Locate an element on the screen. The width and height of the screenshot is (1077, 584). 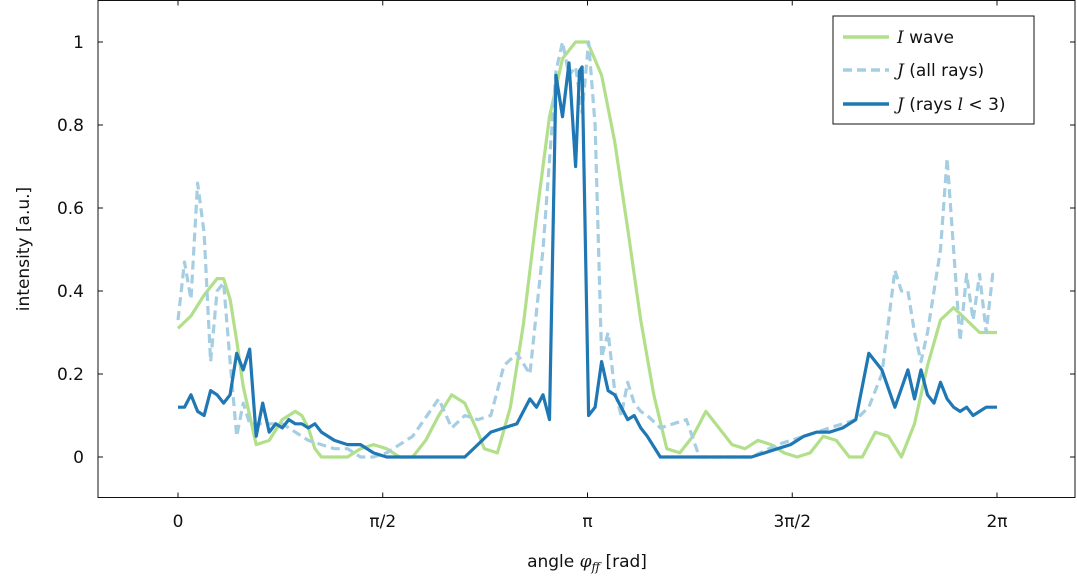
y-tick-label: 1 is located at coordinates (78, 43).